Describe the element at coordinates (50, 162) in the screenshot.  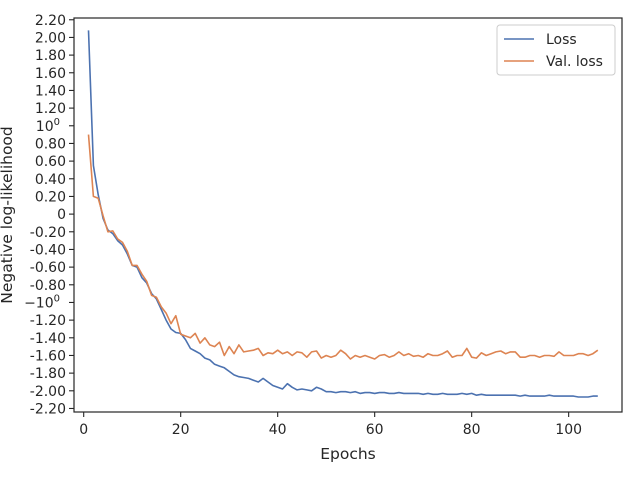
I see `y-tick-label: 0.60` at that location.